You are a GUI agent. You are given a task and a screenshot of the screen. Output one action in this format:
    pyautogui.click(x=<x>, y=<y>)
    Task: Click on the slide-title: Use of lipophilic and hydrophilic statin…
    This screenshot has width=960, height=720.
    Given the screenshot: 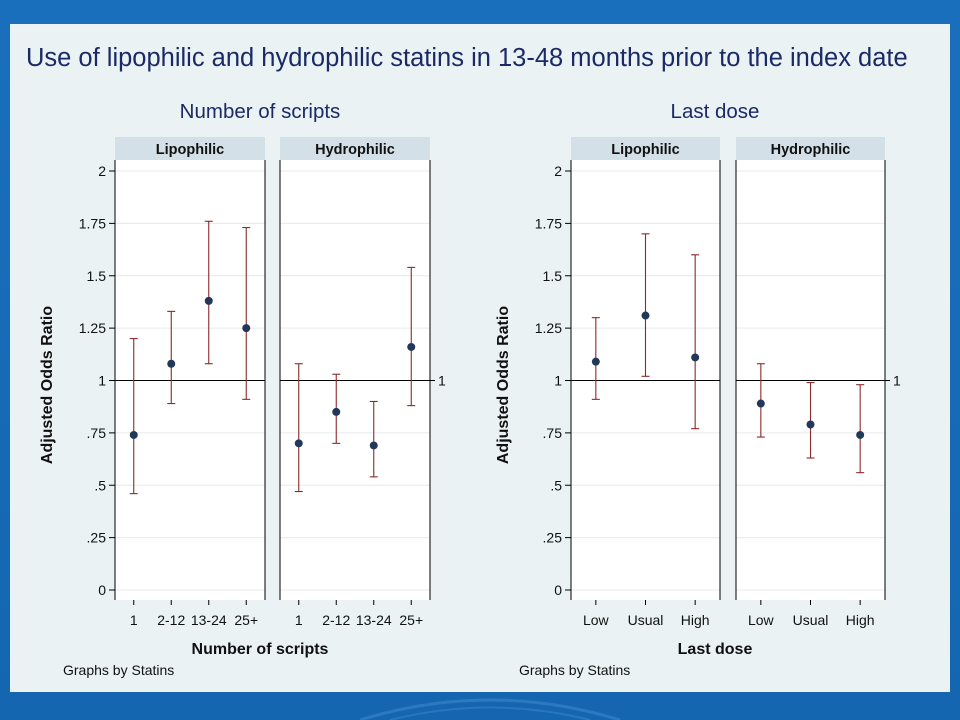 What is the action you would take?
    pyautogui.click(x=467, y=58)
    